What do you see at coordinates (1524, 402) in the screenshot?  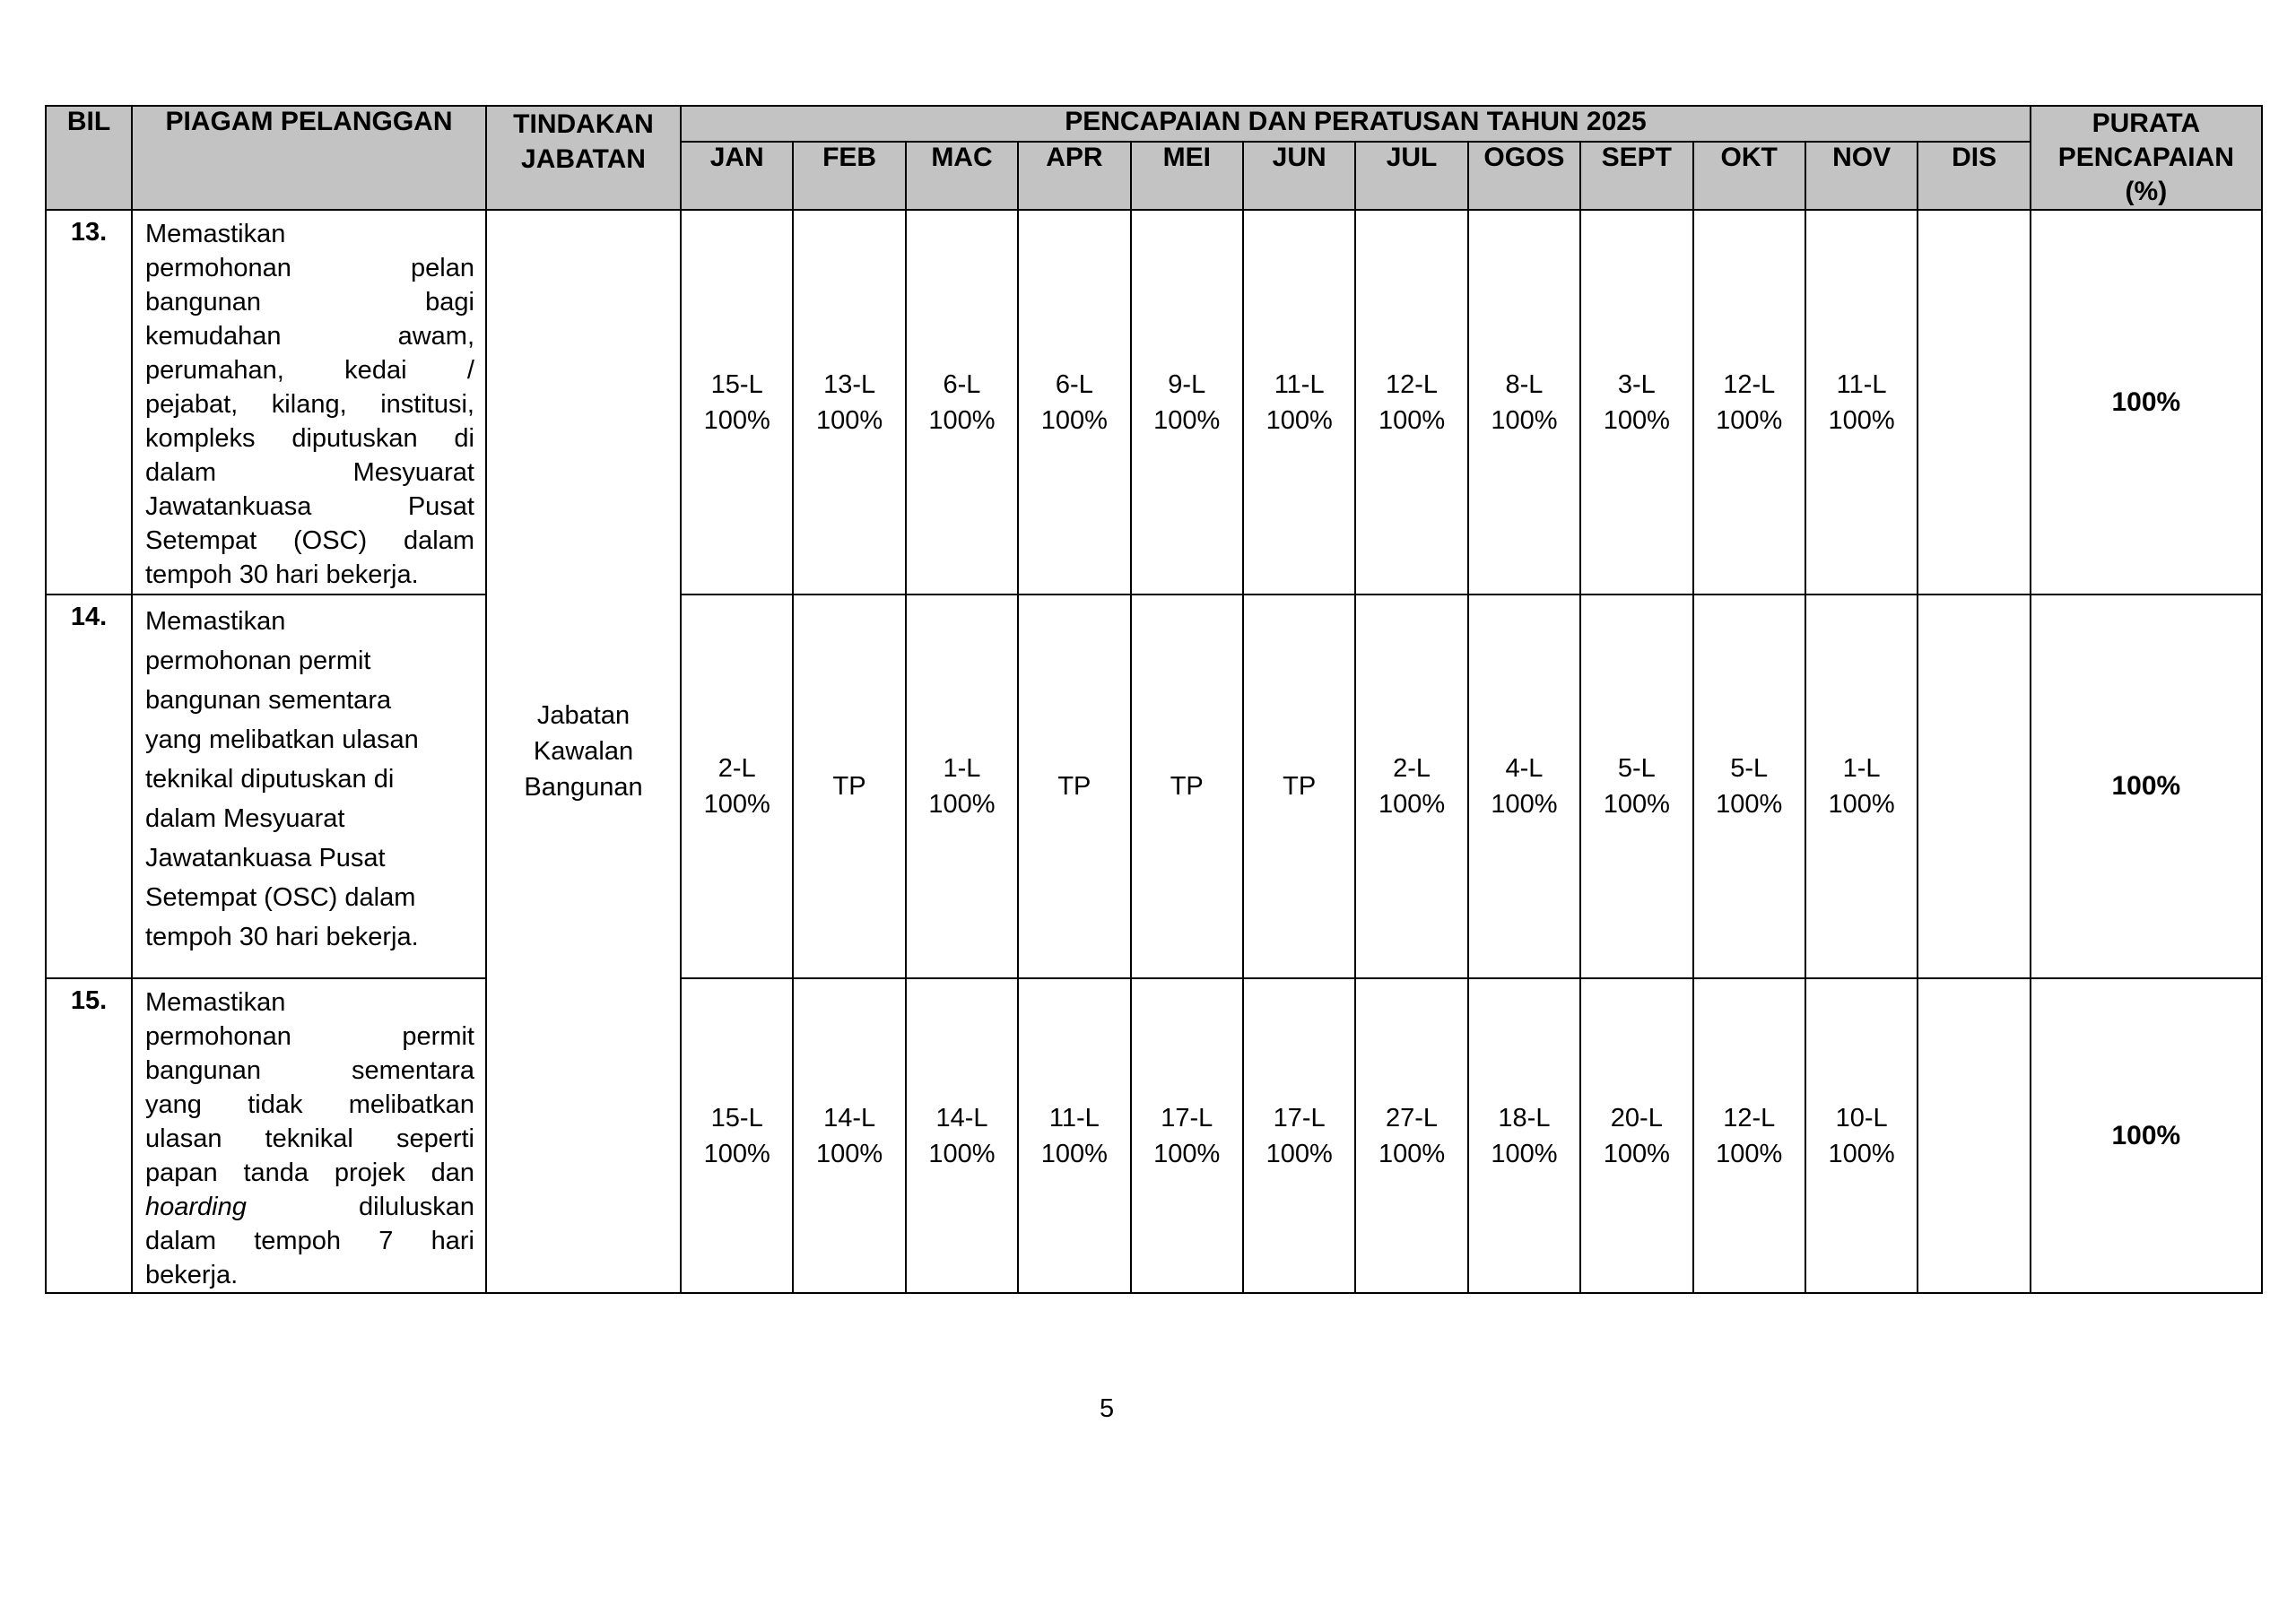 I see `cell-13-ogos: 8-L 100%` at bounding box center [1524, 402].